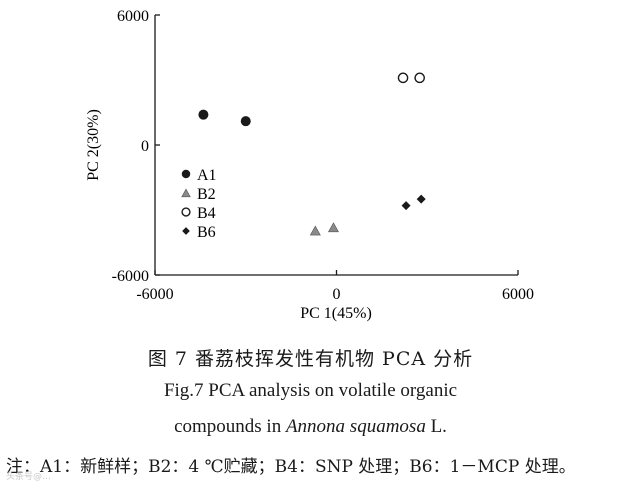  Describe the element at coordinates (291, 467) in the screenshot. I see `figure-note: 注：A1：新鲜样；B2：4 ℃贮藏；B4：SNP 处理；B6：1－MCP 处理。` at that location.